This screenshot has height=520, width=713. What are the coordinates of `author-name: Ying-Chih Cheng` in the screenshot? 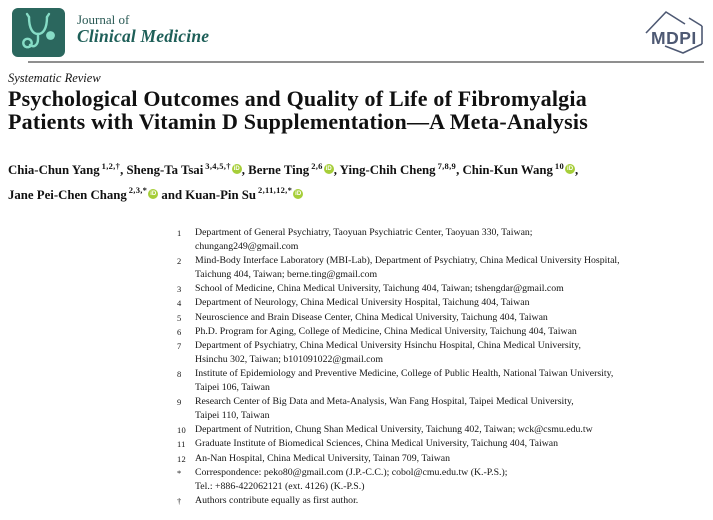 It's located at (387, 170).